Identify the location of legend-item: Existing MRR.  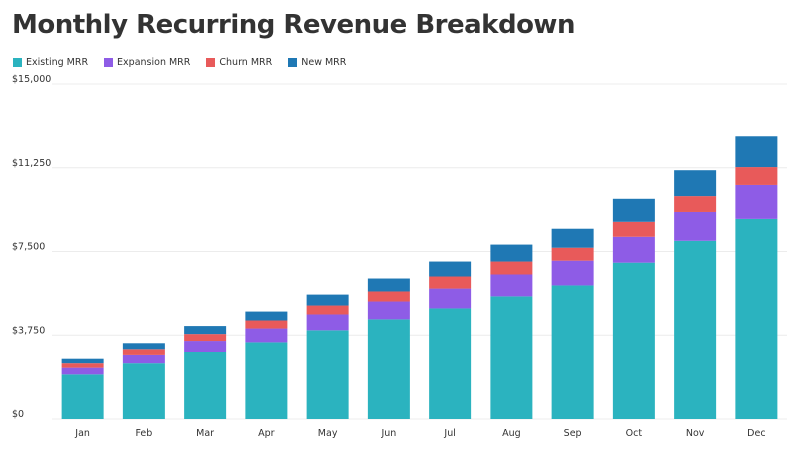
(50, 62).